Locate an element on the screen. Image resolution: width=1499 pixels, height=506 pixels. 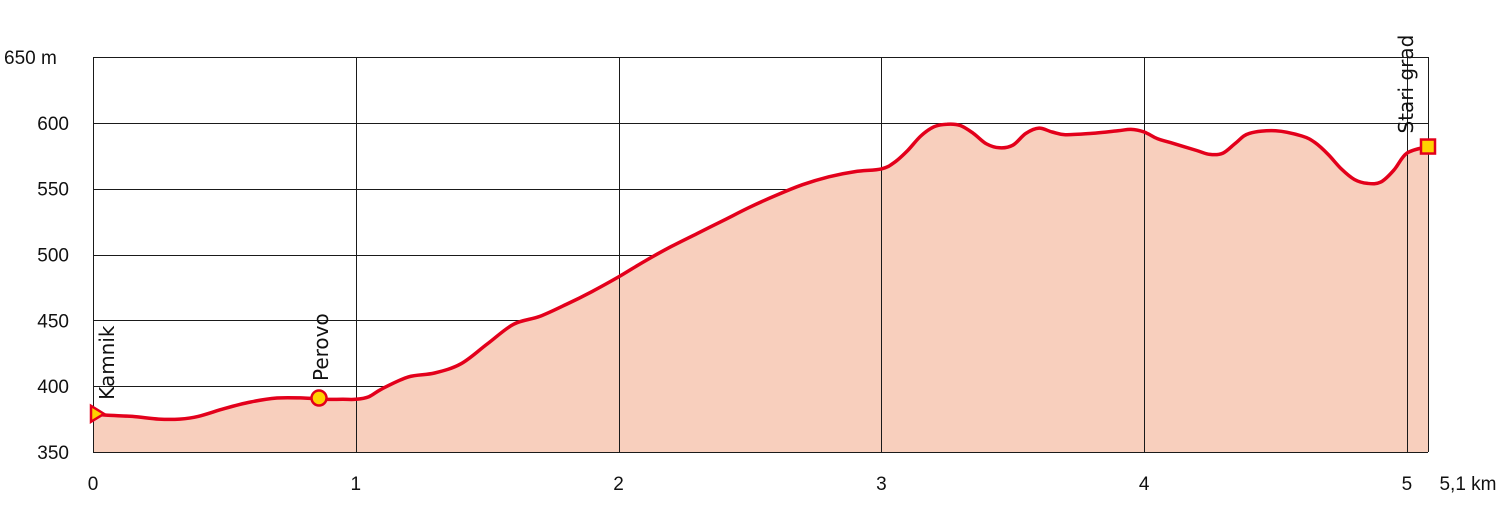
x-tick-label: 3 is located at coordinates (881, 484).